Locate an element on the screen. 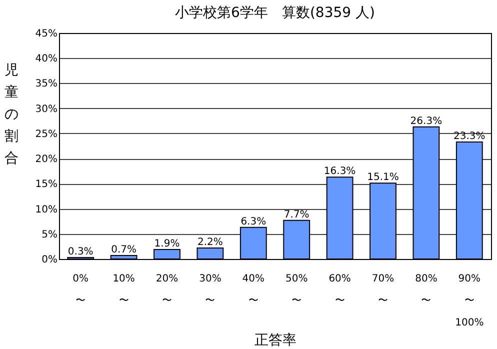 The image size is (497, 349). y-tick-label: 10% is located at coordinates (46, 210).